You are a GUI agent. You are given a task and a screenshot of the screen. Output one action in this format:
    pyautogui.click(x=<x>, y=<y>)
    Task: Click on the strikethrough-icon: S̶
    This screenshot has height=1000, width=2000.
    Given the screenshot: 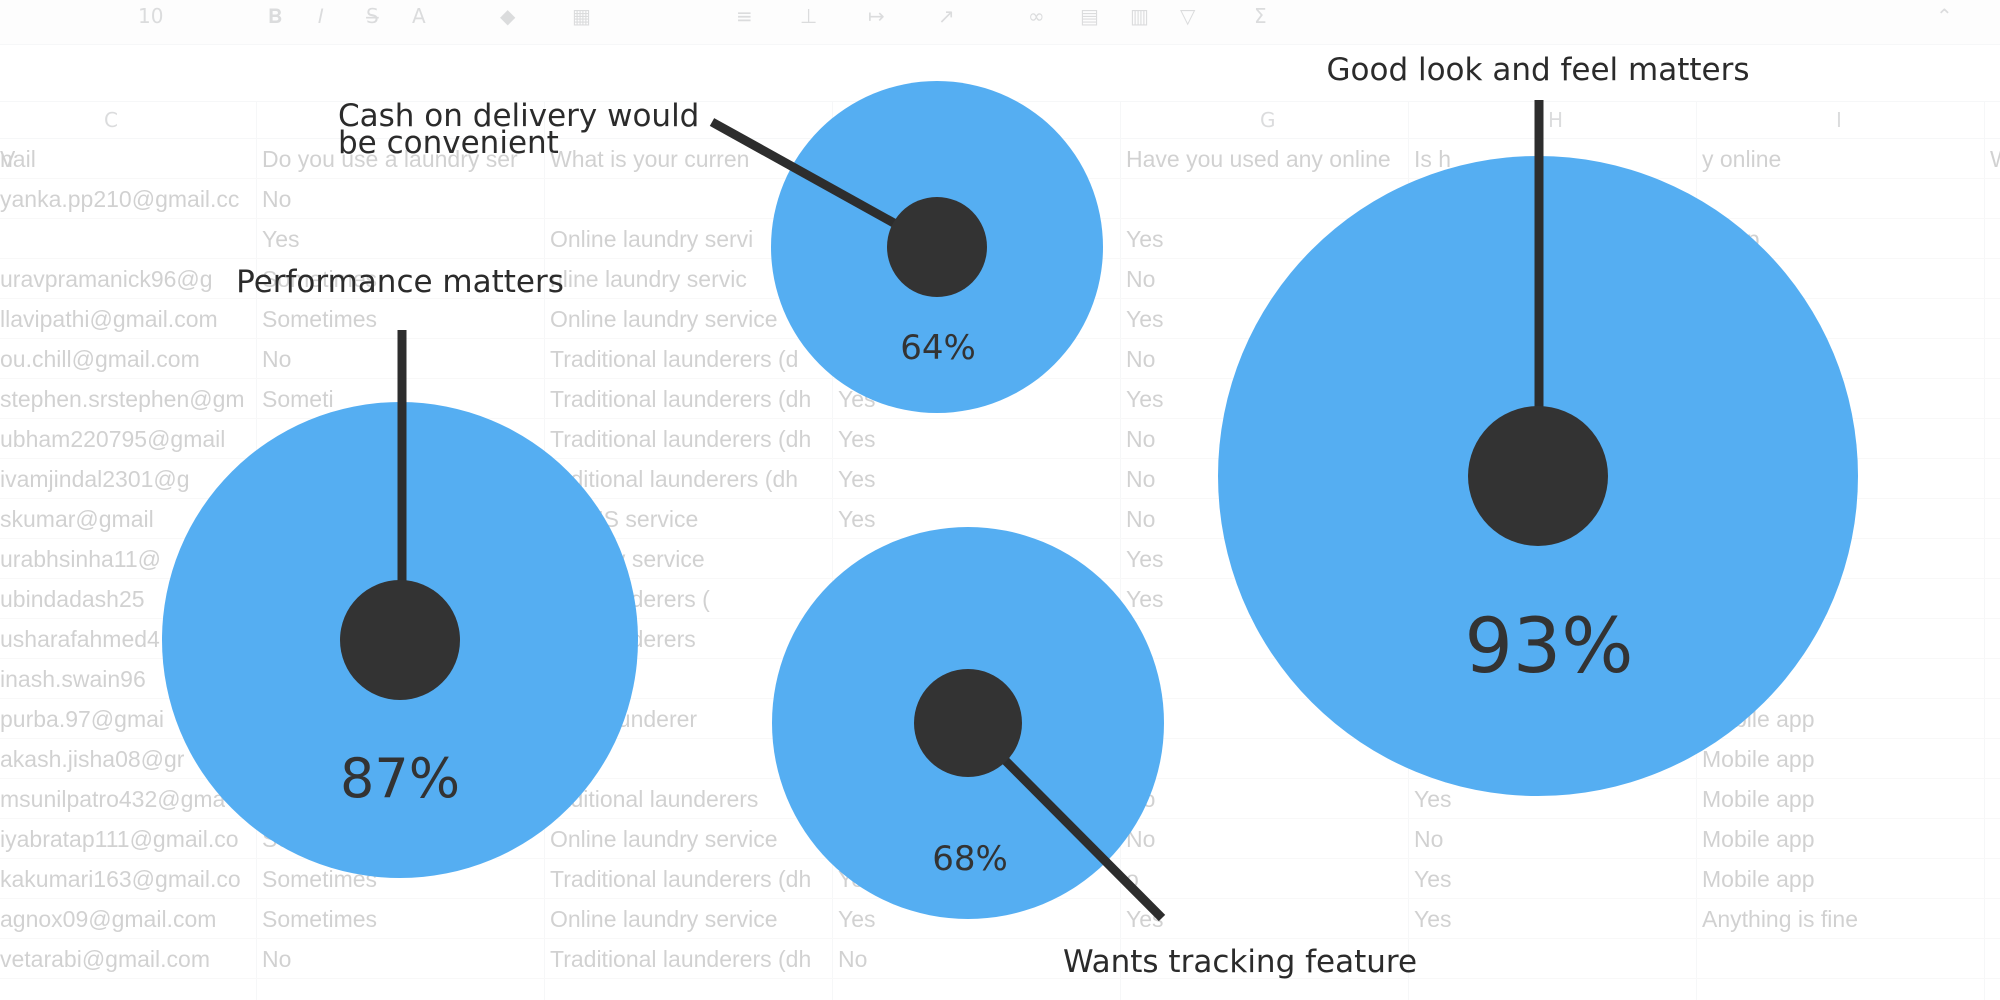 What is the action you would take?
    pyautogui.click(x=372, y=16)
    